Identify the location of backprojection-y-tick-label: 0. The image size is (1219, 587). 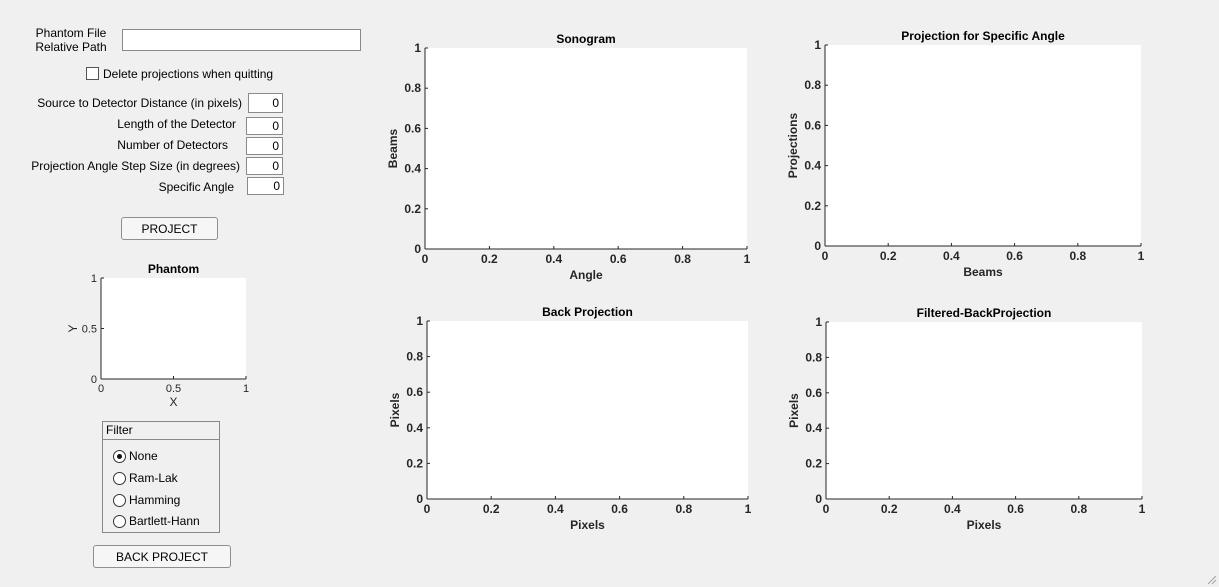
(419, 499).